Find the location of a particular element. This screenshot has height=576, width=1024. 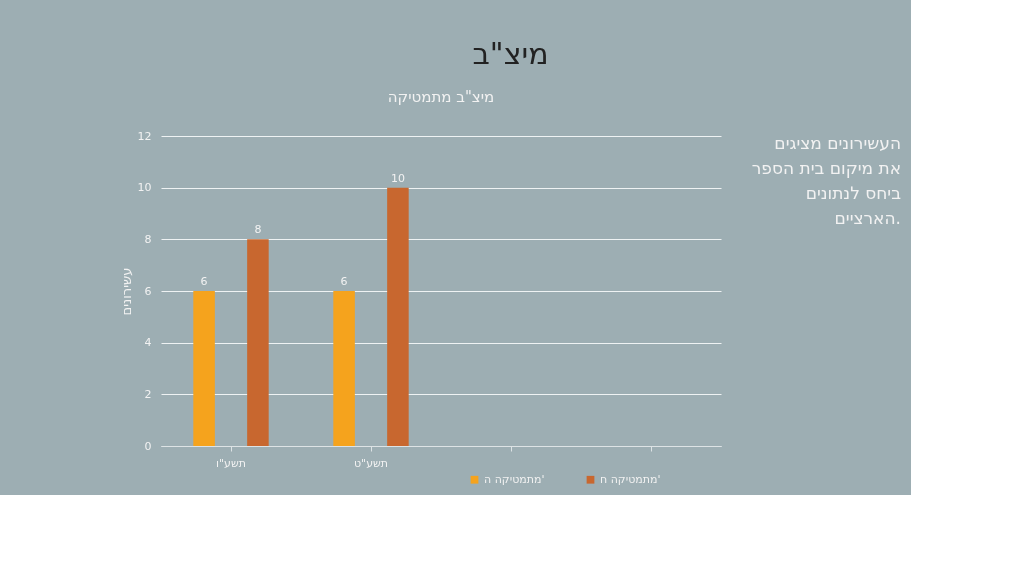

y-tick-label: 2 is located at coordinates (148, 394).